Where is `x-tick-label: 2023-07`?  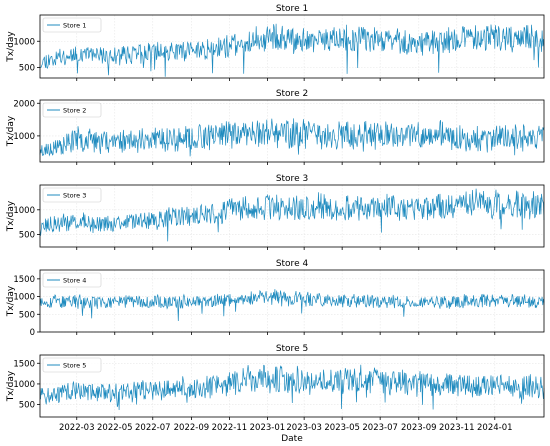
x-tick-label: 2023-07 is located at coordinates (380, 428).